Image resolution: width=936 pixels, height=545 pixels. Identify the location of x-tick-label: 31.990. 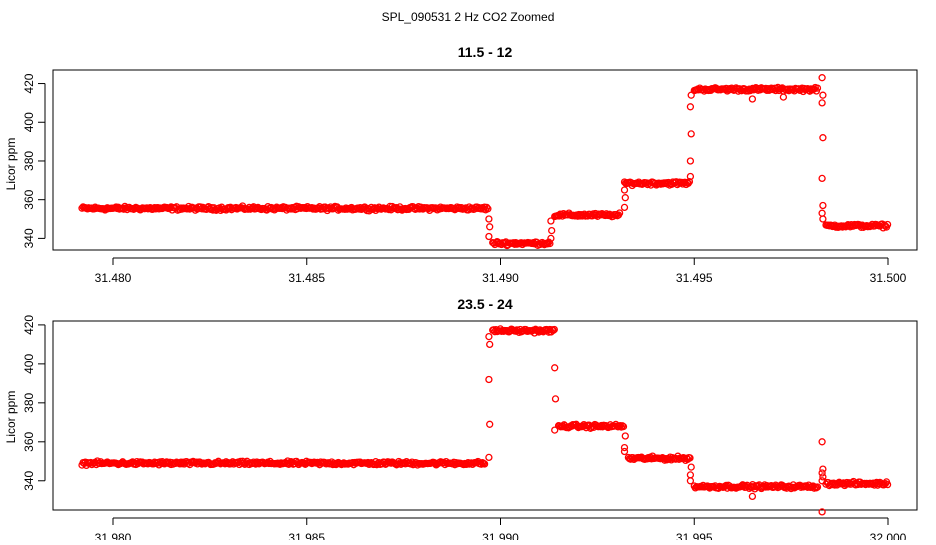
(500, 535).